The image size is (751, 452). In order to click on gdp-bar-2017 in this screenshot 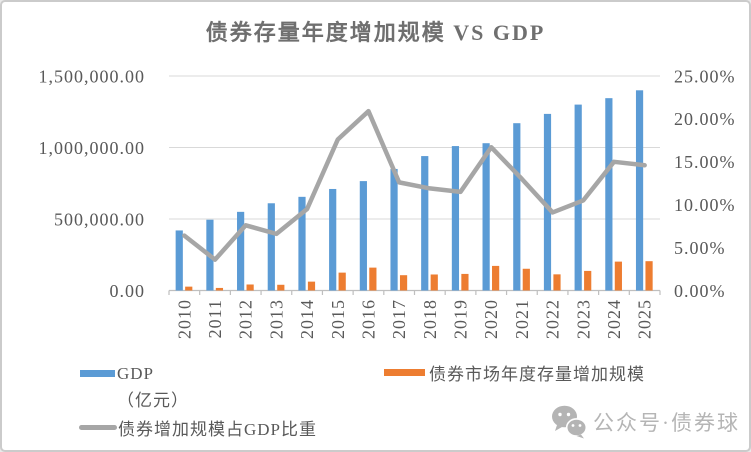, I will do `click(394, 229)`.